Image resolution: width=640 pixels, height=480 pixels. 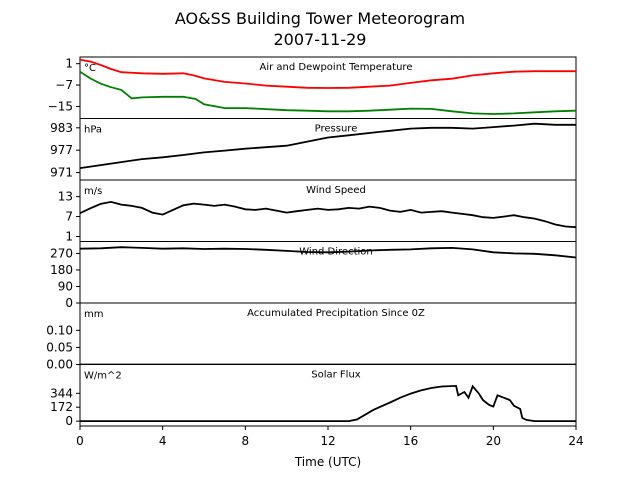 I want to click on x-tick-label: 4, so click(x=163, y=441).